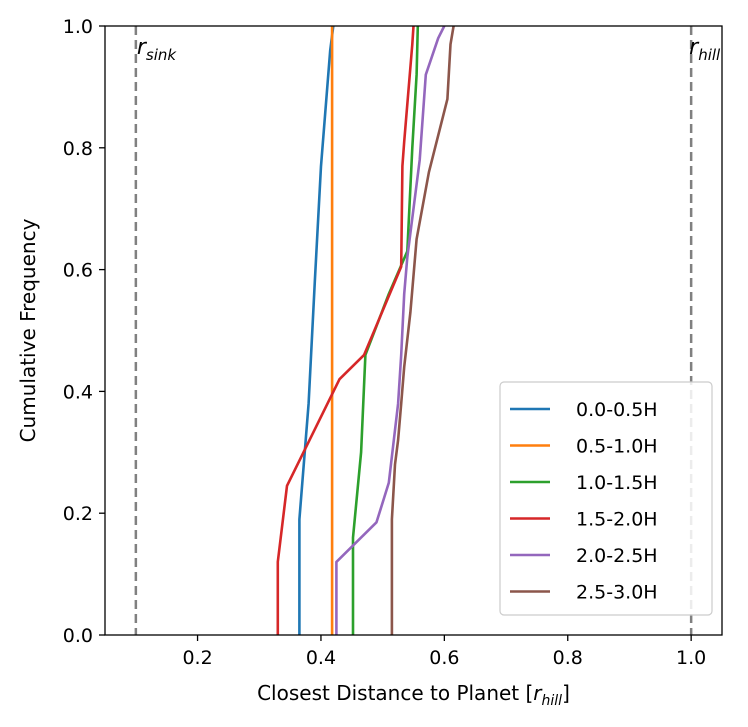  Describe the element at coordinates (78, 514) in the screenshot. I see `y-tick-label: 0.2` at that location.